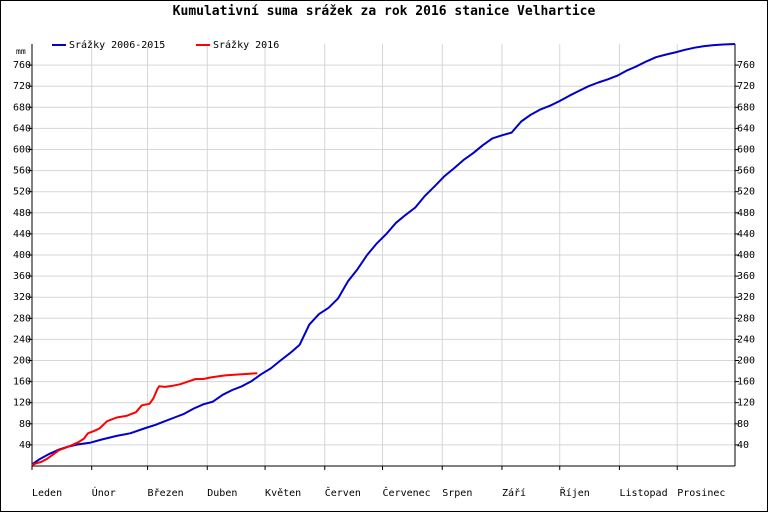 The image size is (768, 512). Describe the element at coordinates (104, 492) in the screenshot. I see `x-tick-label: Únor` at that location.